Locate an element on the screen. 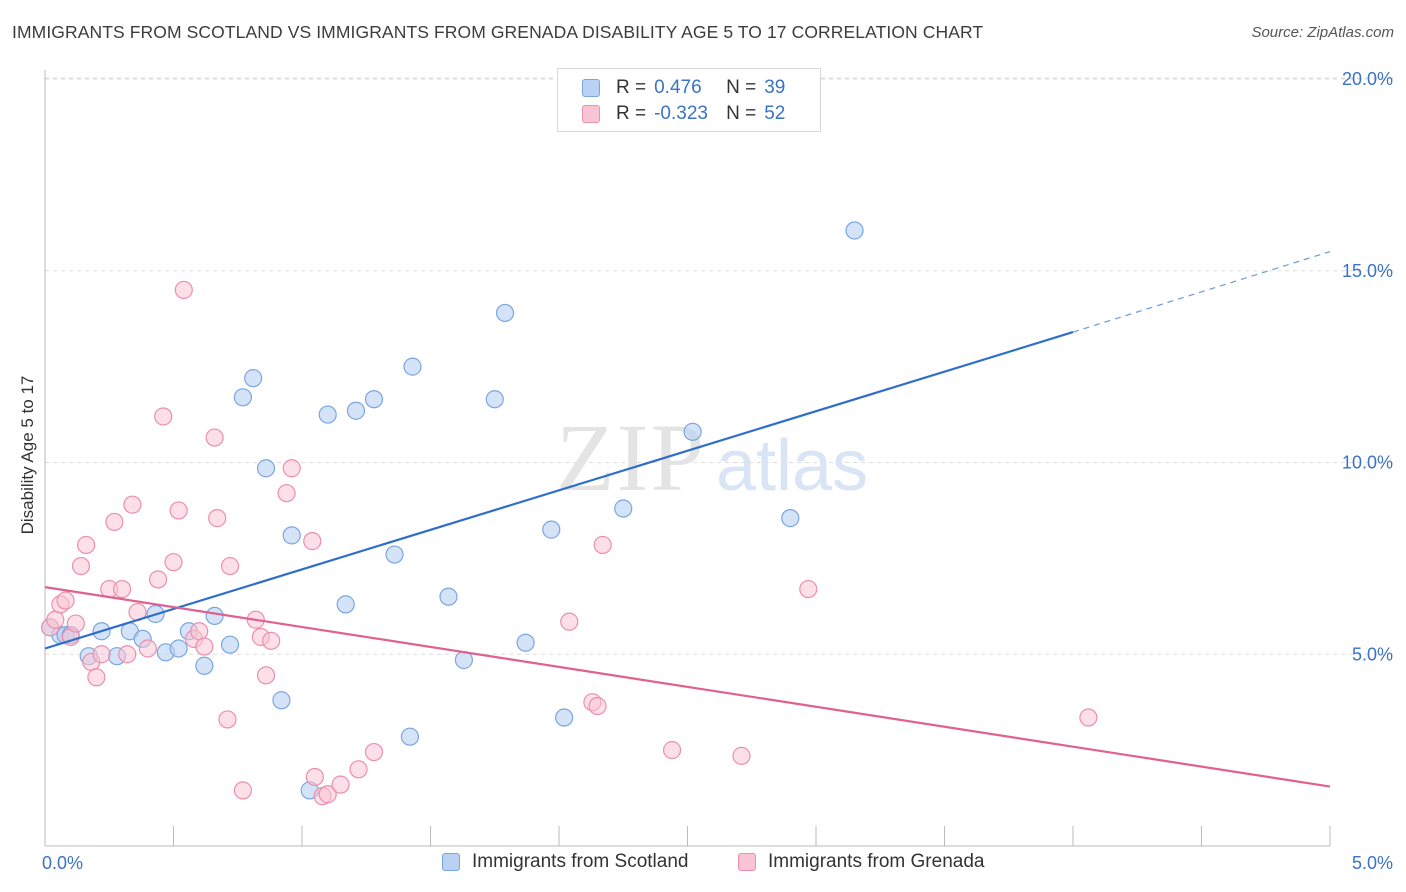 This screenshot has height=892, width=1406. x-tick-label: 5.0% is located at coordinates (1372, 863).